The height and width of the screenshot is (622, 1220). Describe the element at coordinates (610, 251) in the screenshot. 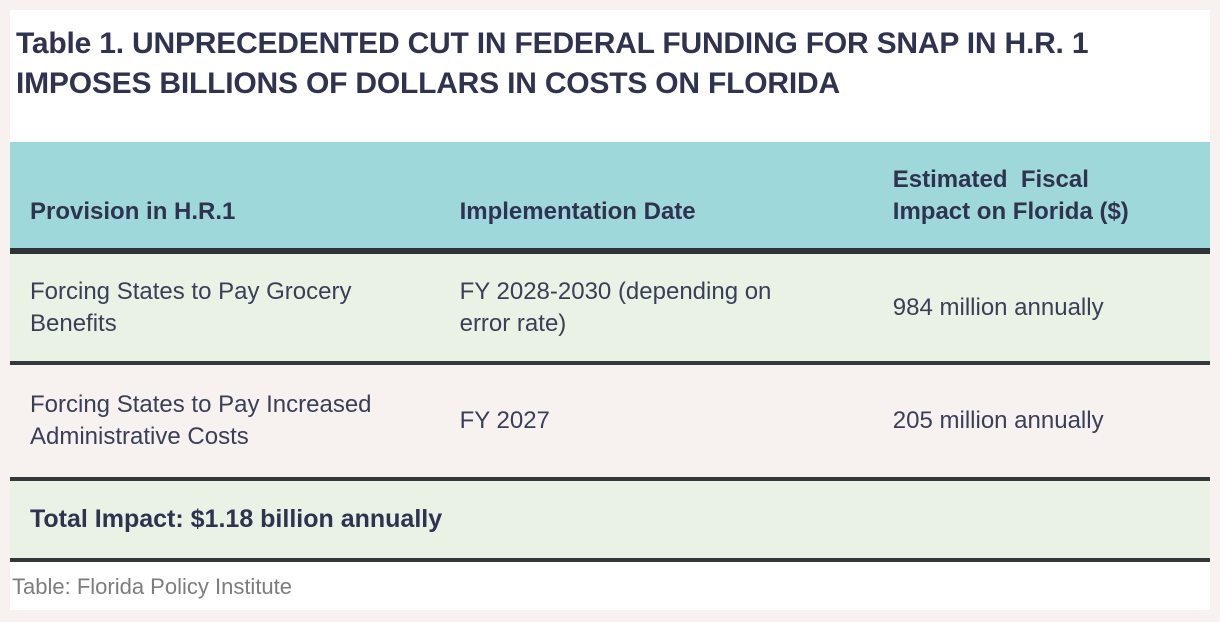

I see `header-divider` at that location.